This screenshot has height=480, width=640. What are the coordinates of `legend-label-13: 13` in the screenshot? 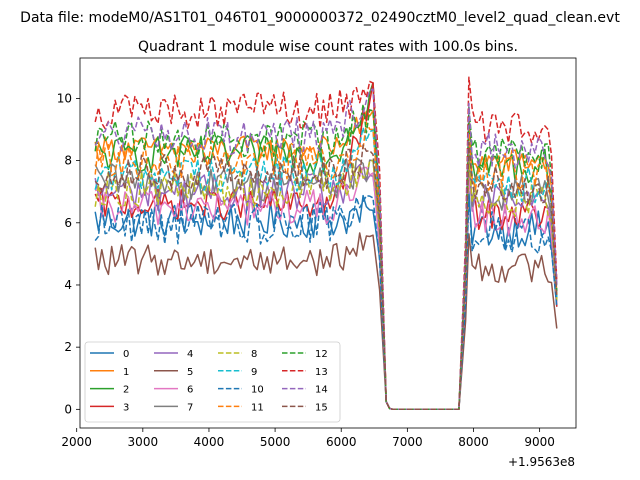 It's located at (321, 372).